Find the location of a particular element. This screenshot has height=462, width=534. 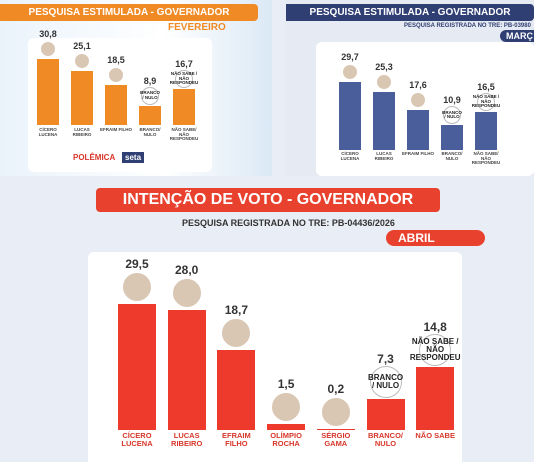

value-label: 25,1 is located at coordinates (82, 46).